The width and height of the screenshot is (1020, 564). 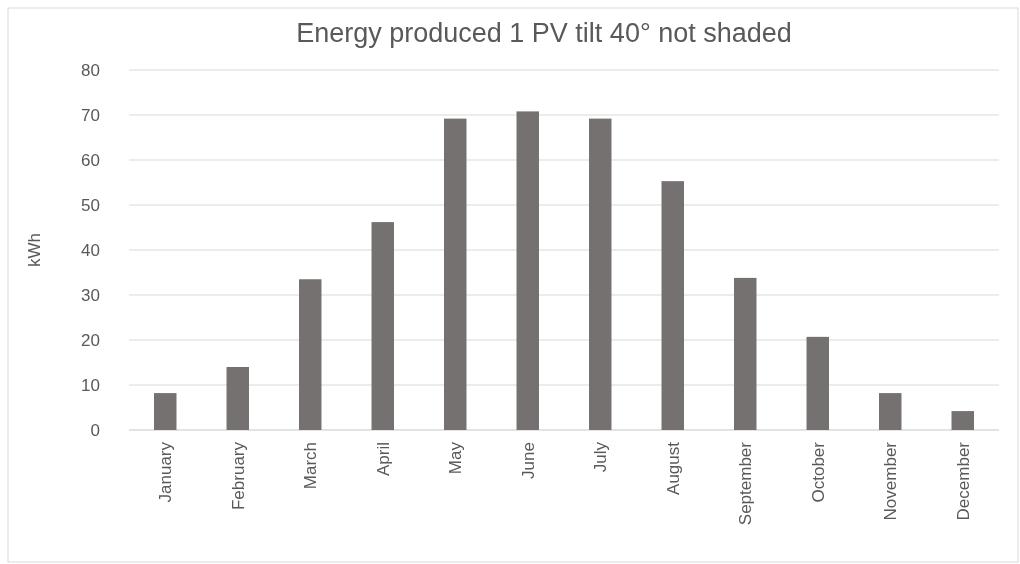 What do you see at coordinates (90, 160) in the screenshot?
I see `y-tick-label: 60` at bounding box center [90, 160].